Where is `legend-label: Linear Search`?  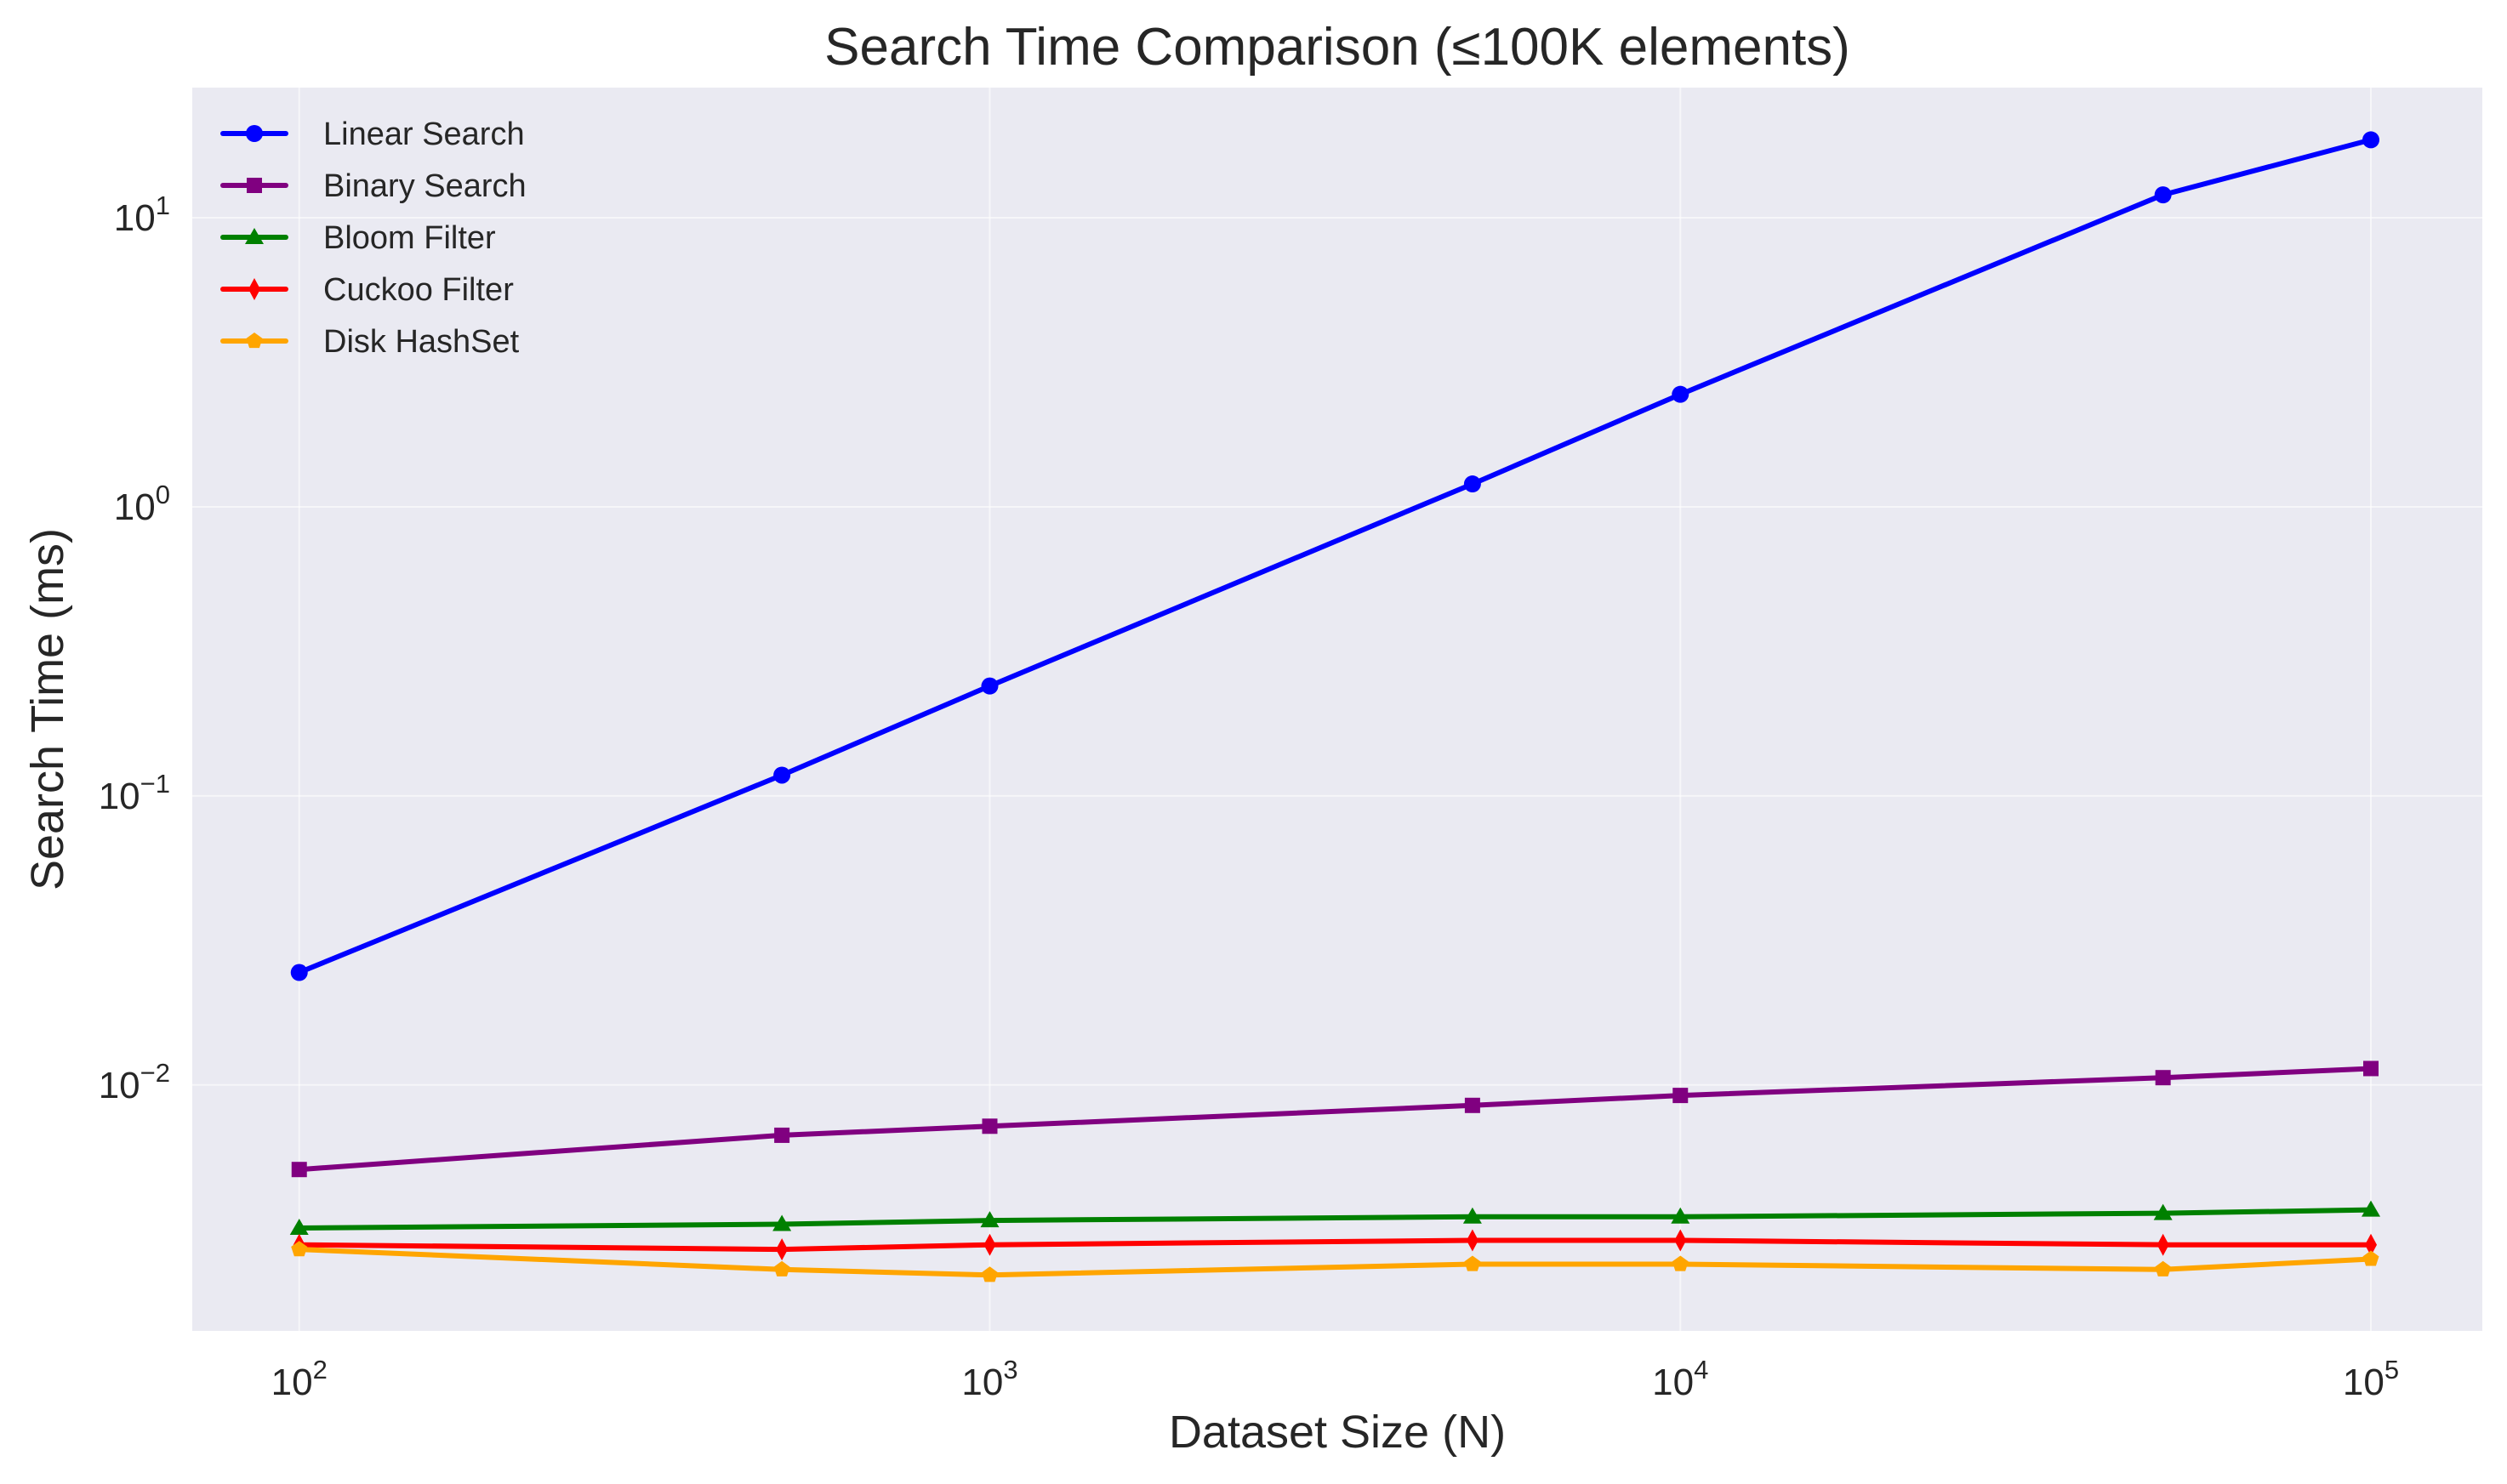 legend-label: Linear Search is located at coordinates (424, 134).